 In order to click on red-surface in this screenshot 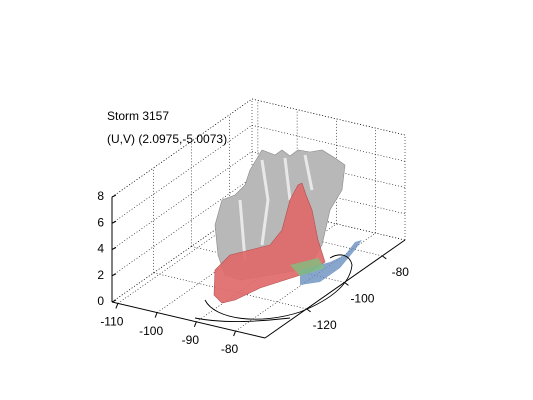, I will do `click(269, 243)`.